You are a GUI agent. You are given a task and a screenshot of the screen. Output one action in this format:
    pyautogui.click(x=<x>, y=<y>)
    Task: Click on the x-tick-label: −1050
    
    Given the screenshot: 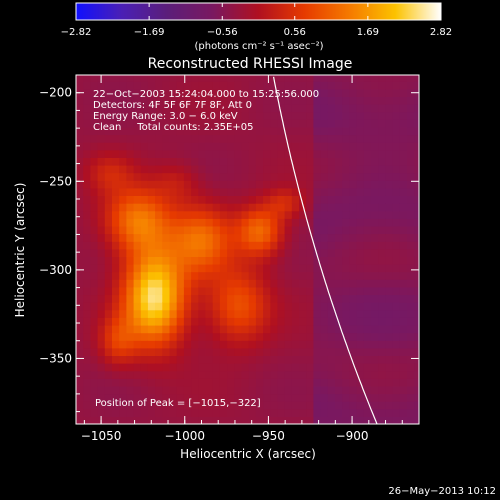 What is the action you would take?
    pyautogui.click(x=101, y=436)
    